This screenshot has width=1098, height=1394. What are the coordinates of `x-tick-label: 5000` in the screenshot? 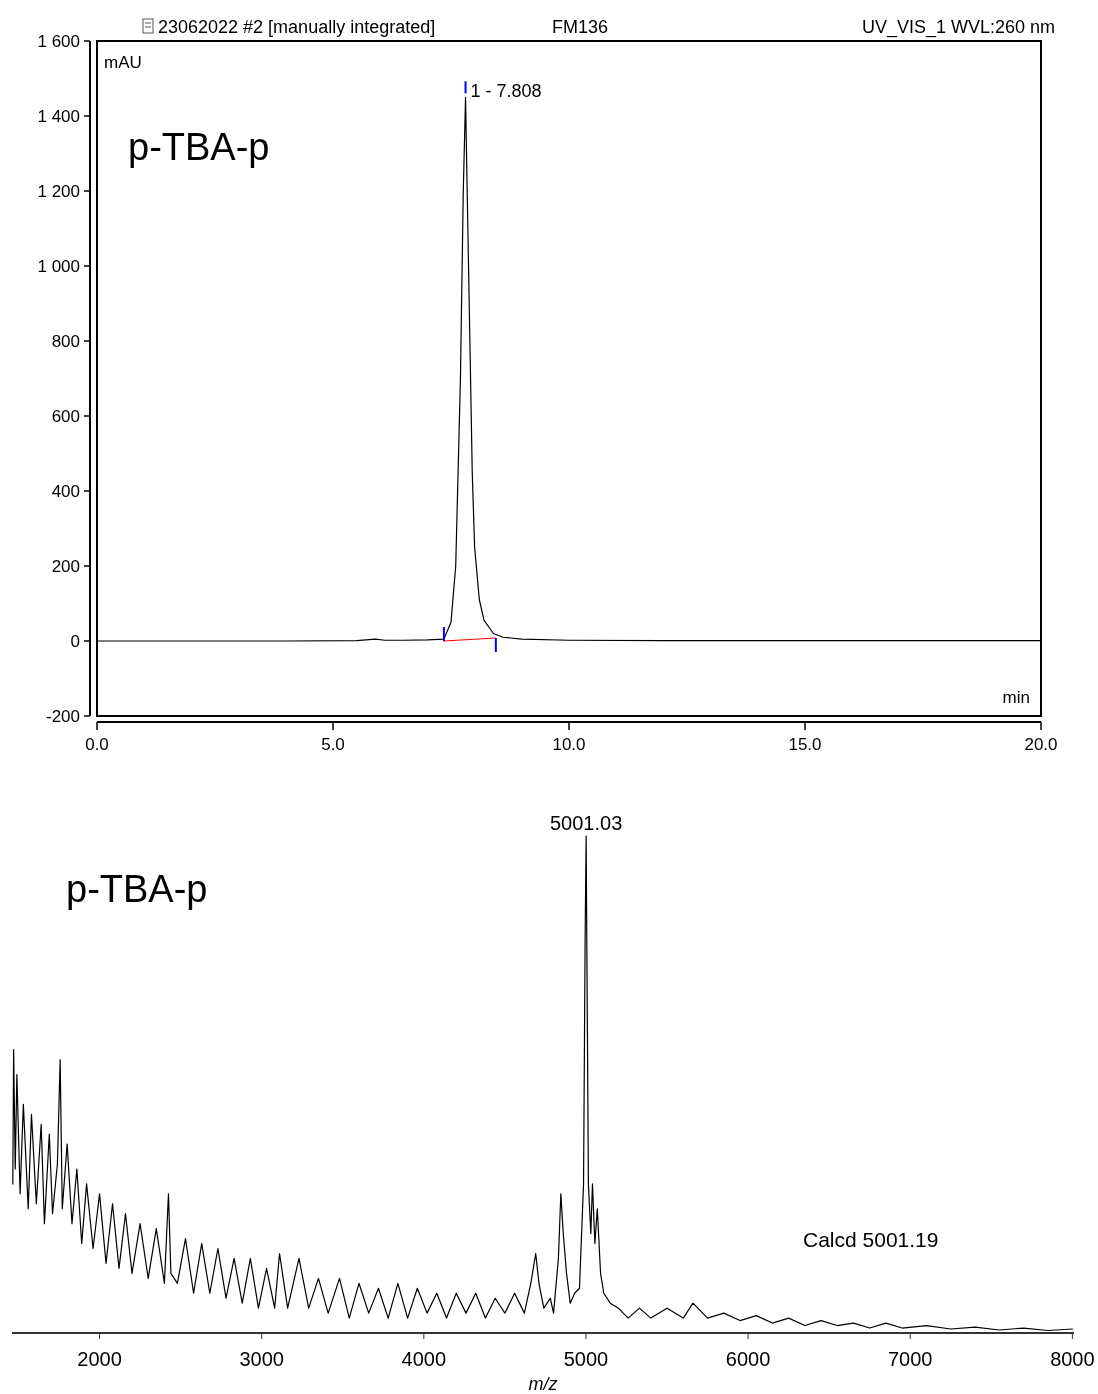 It's located at (586, 1359).